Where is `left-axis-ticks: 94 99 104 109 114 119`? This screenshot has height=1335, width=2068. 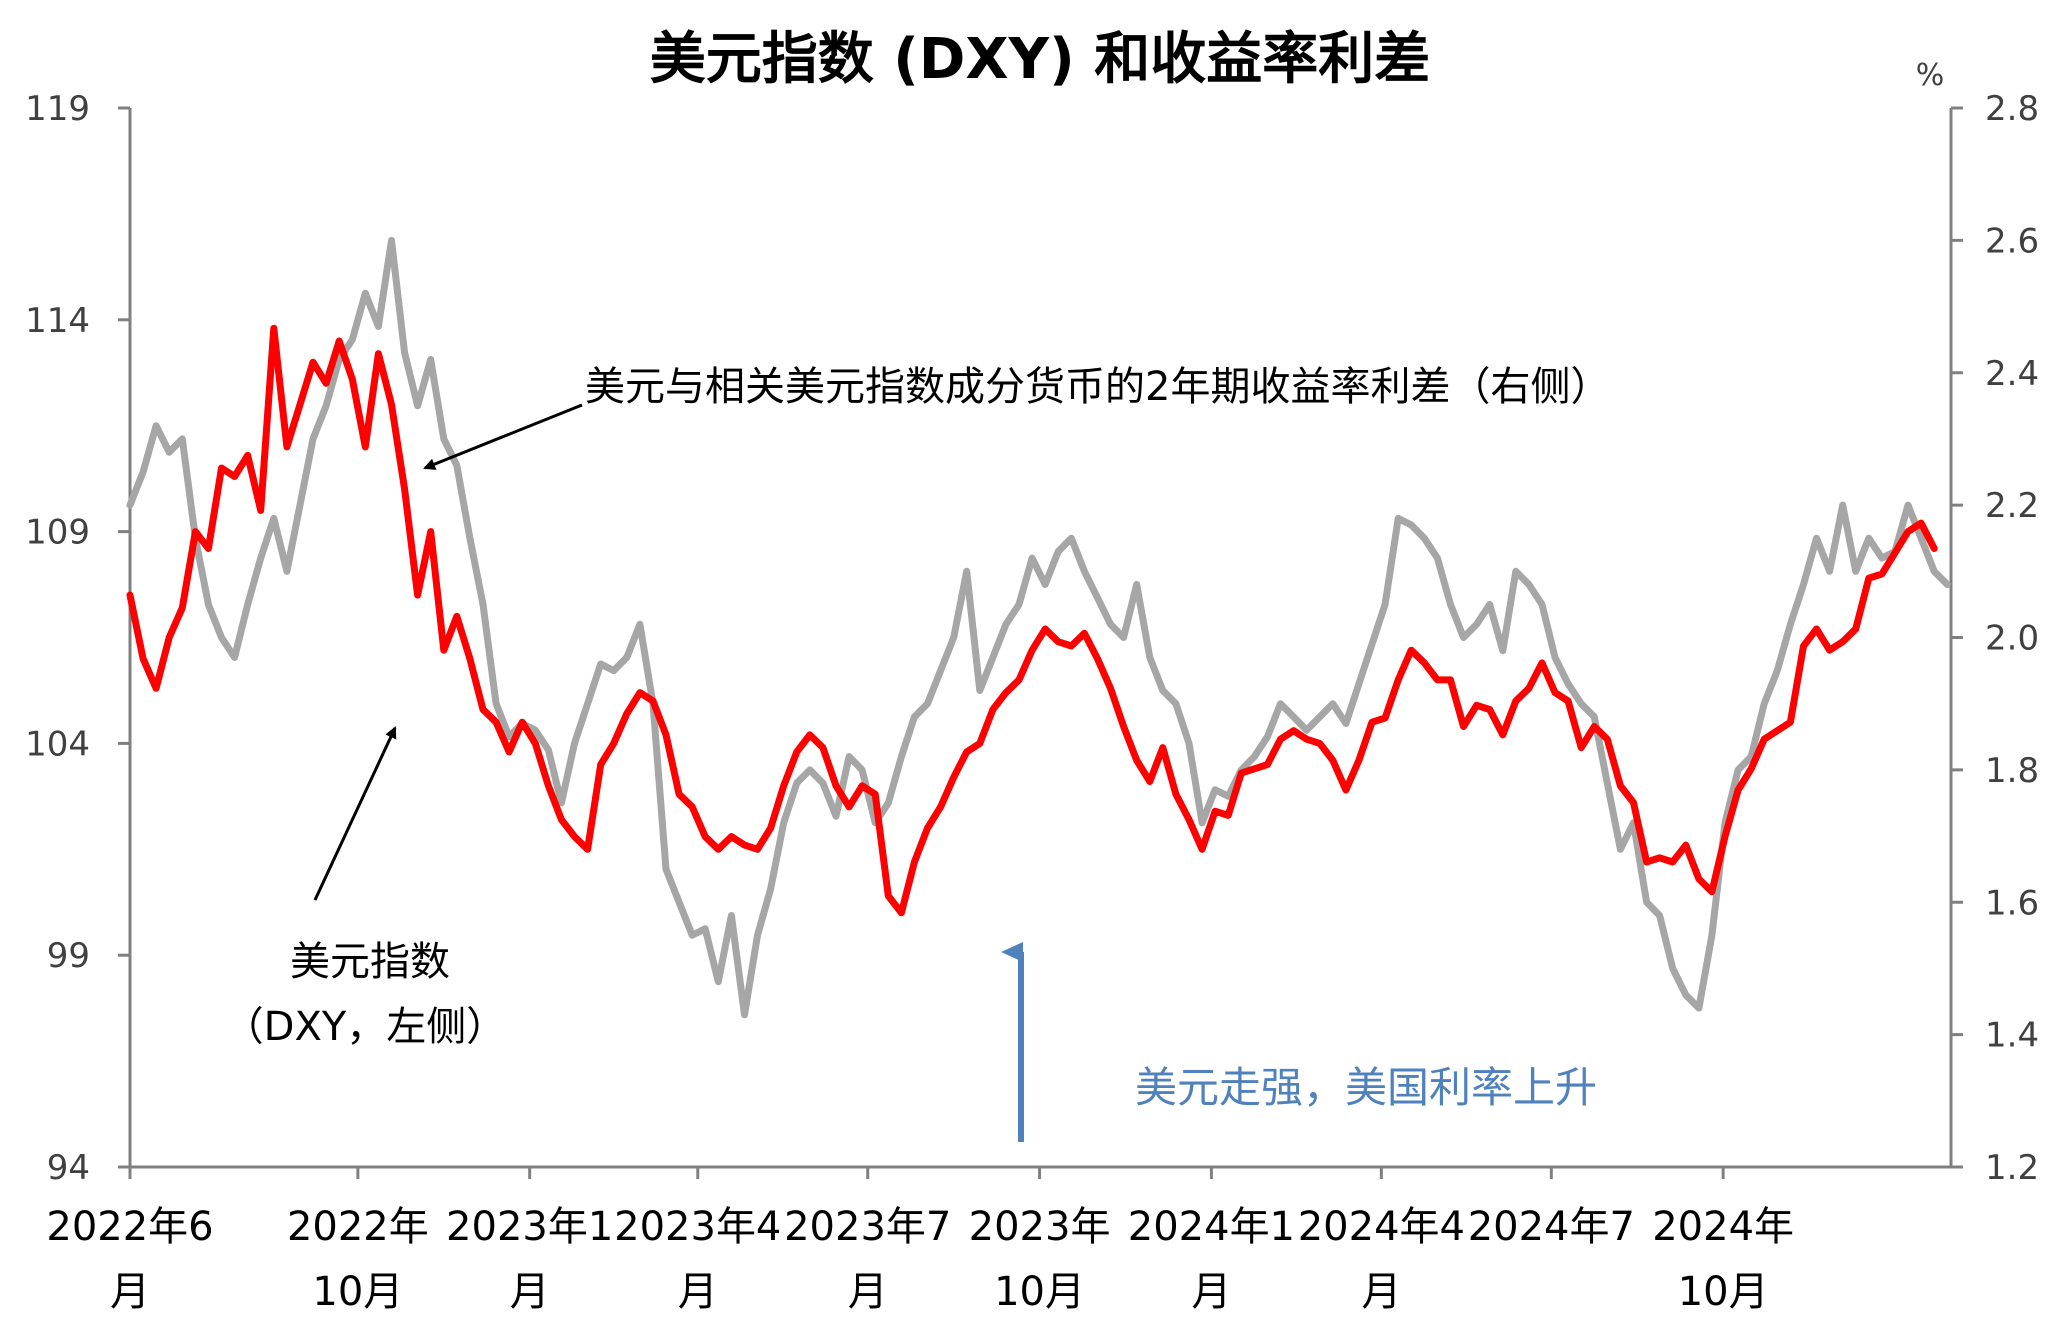
left-axis-ticks: 94 99 104 109 114 119 is located at coordinates (77, 638).